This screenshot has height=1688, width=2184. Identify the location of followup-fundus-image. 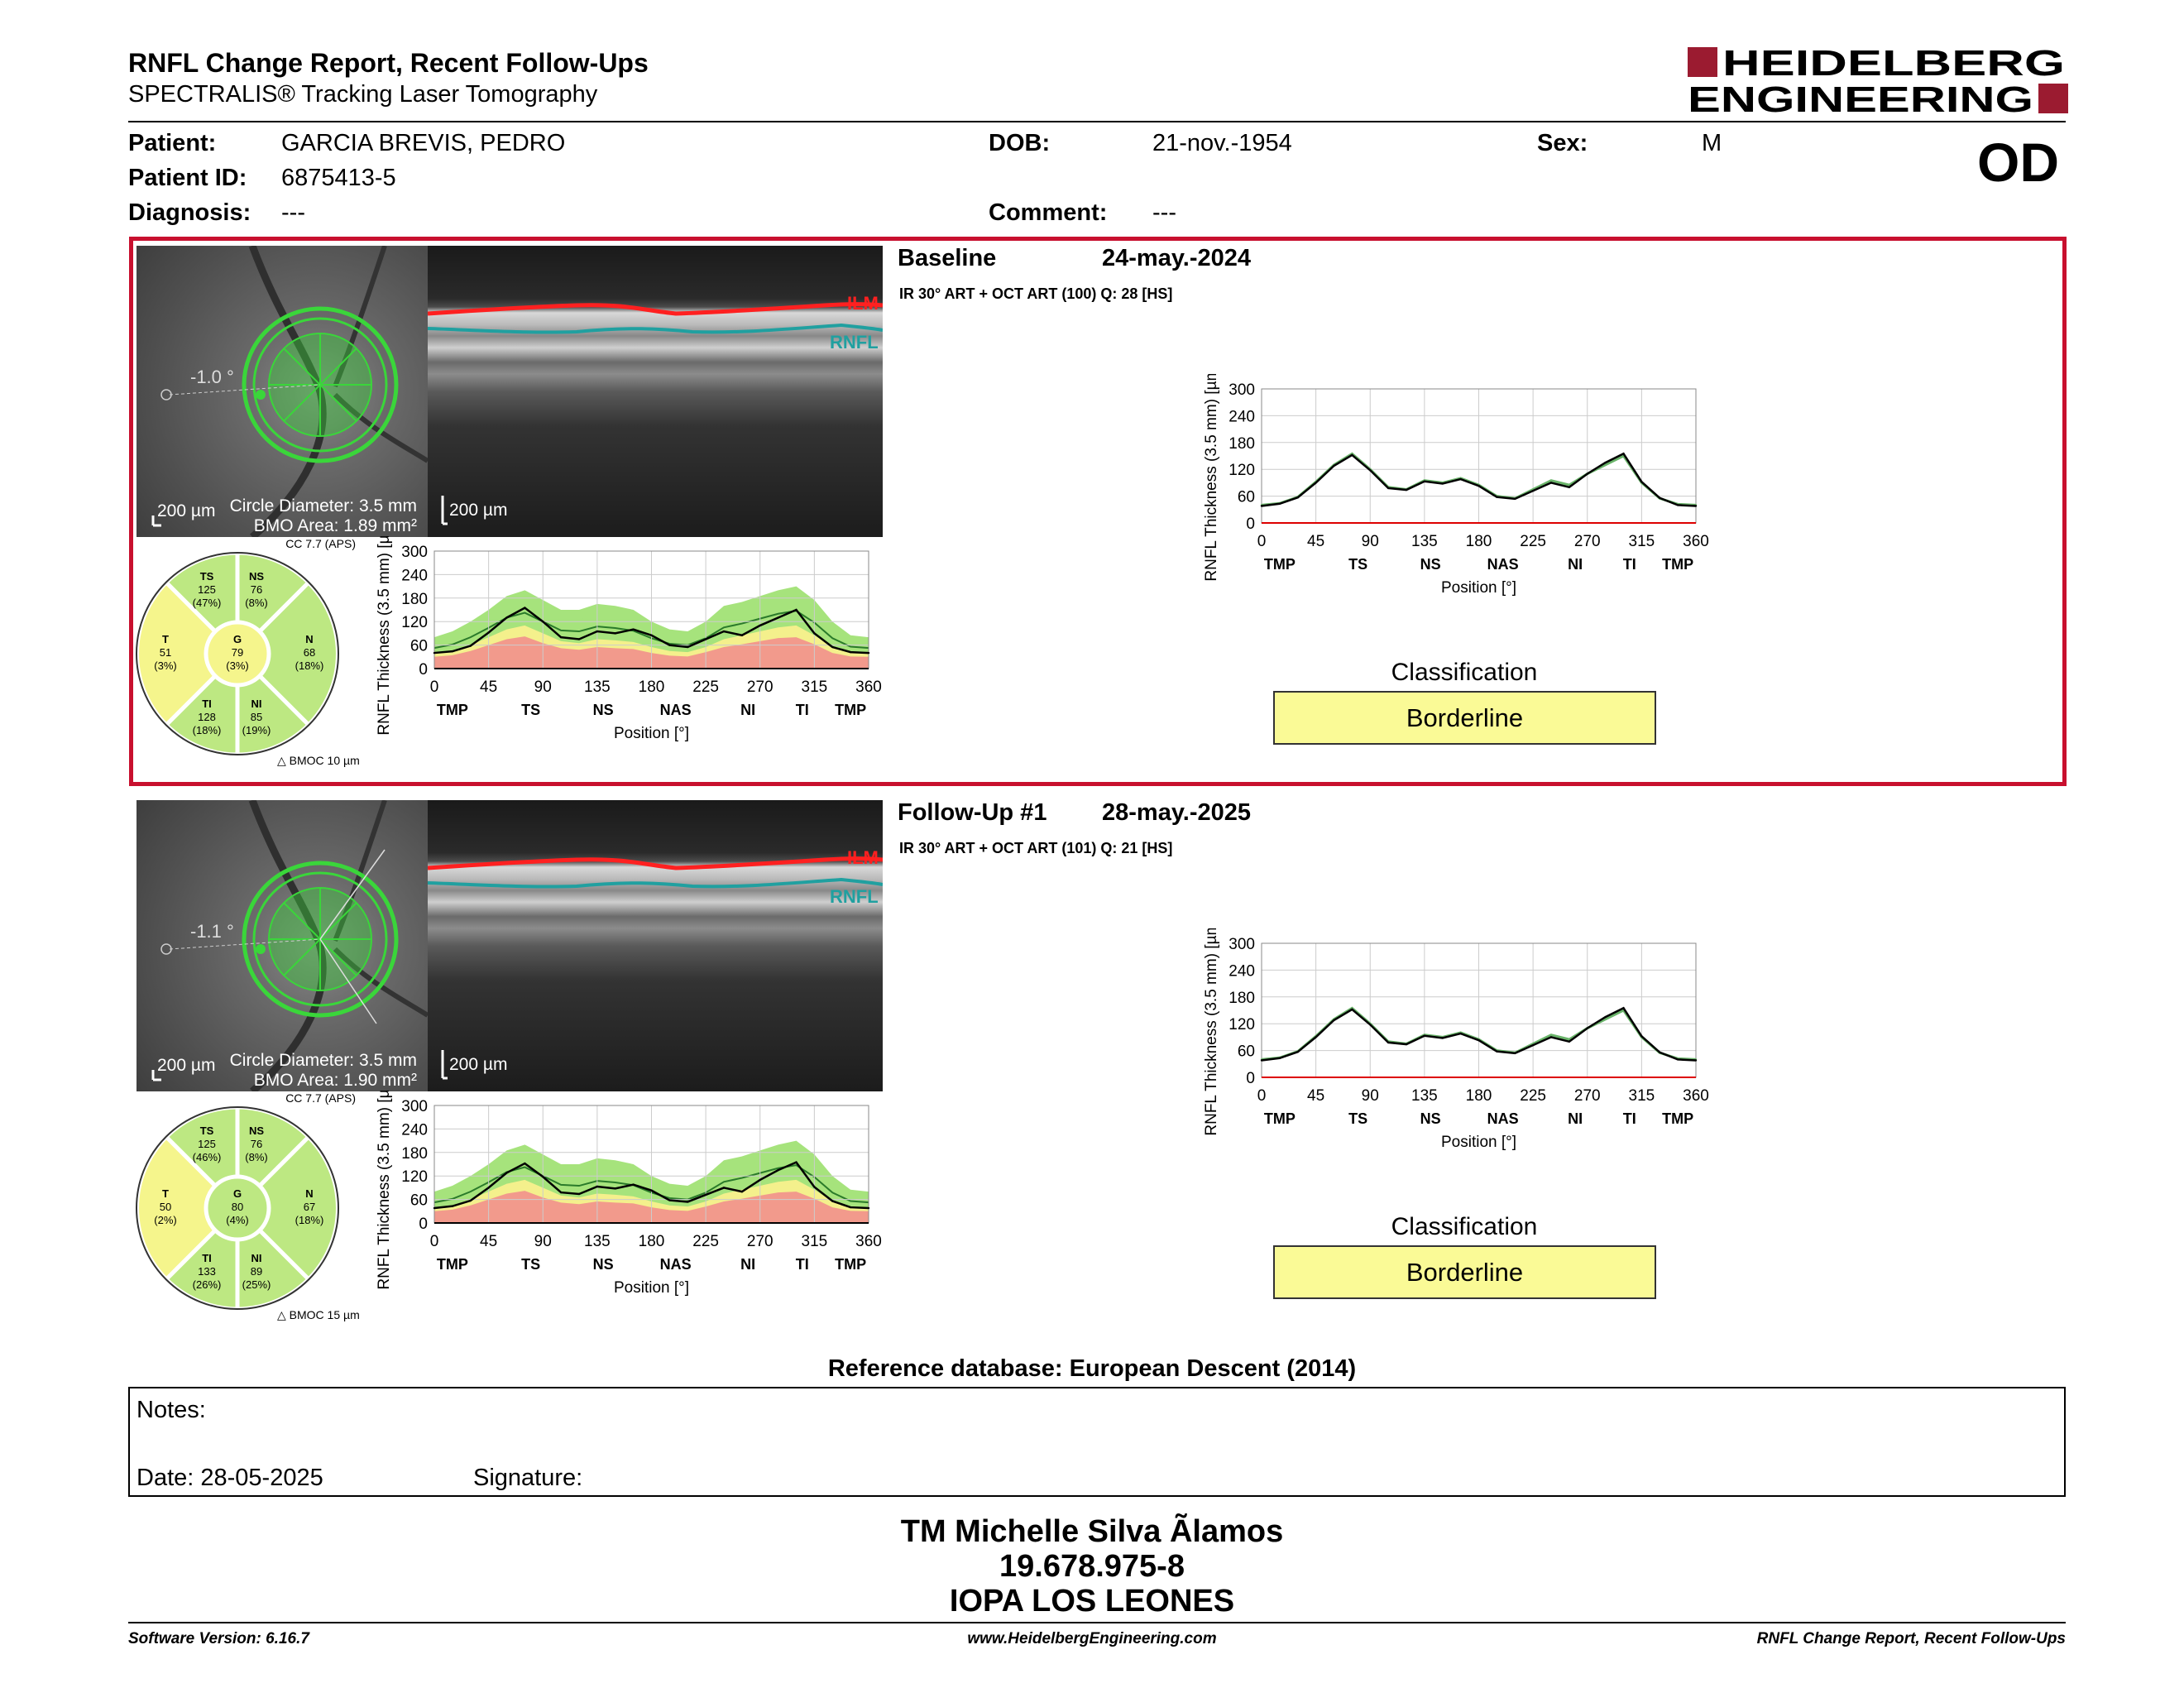
(282, 945).